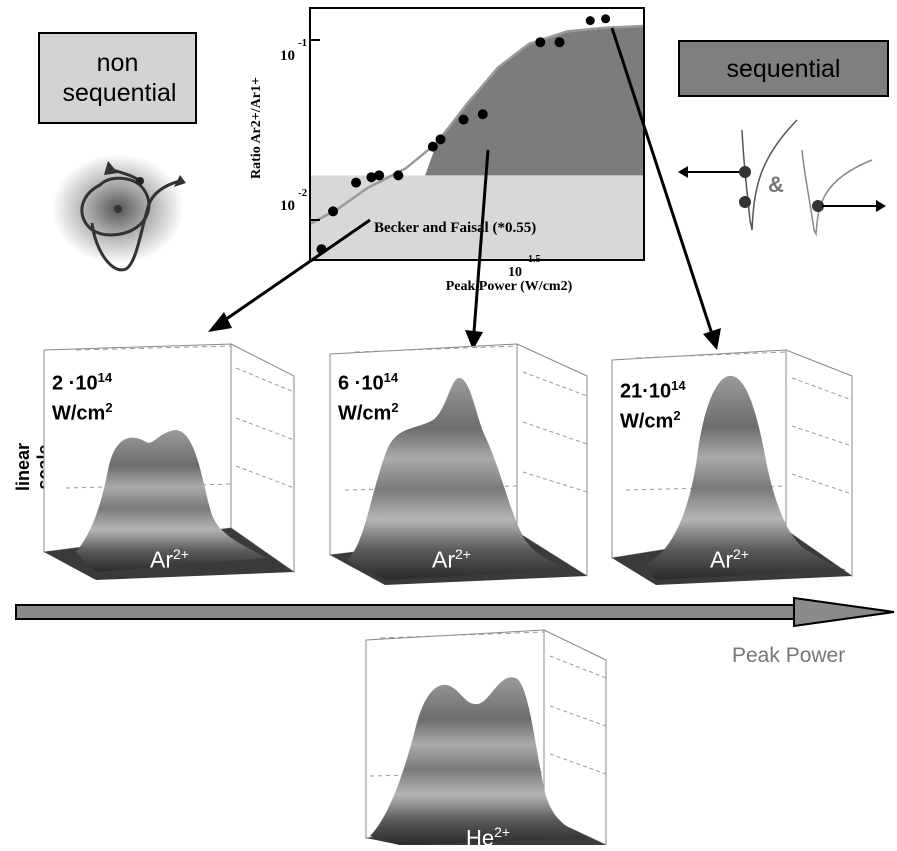  I want to click on theory-curve, so click(477, 125).